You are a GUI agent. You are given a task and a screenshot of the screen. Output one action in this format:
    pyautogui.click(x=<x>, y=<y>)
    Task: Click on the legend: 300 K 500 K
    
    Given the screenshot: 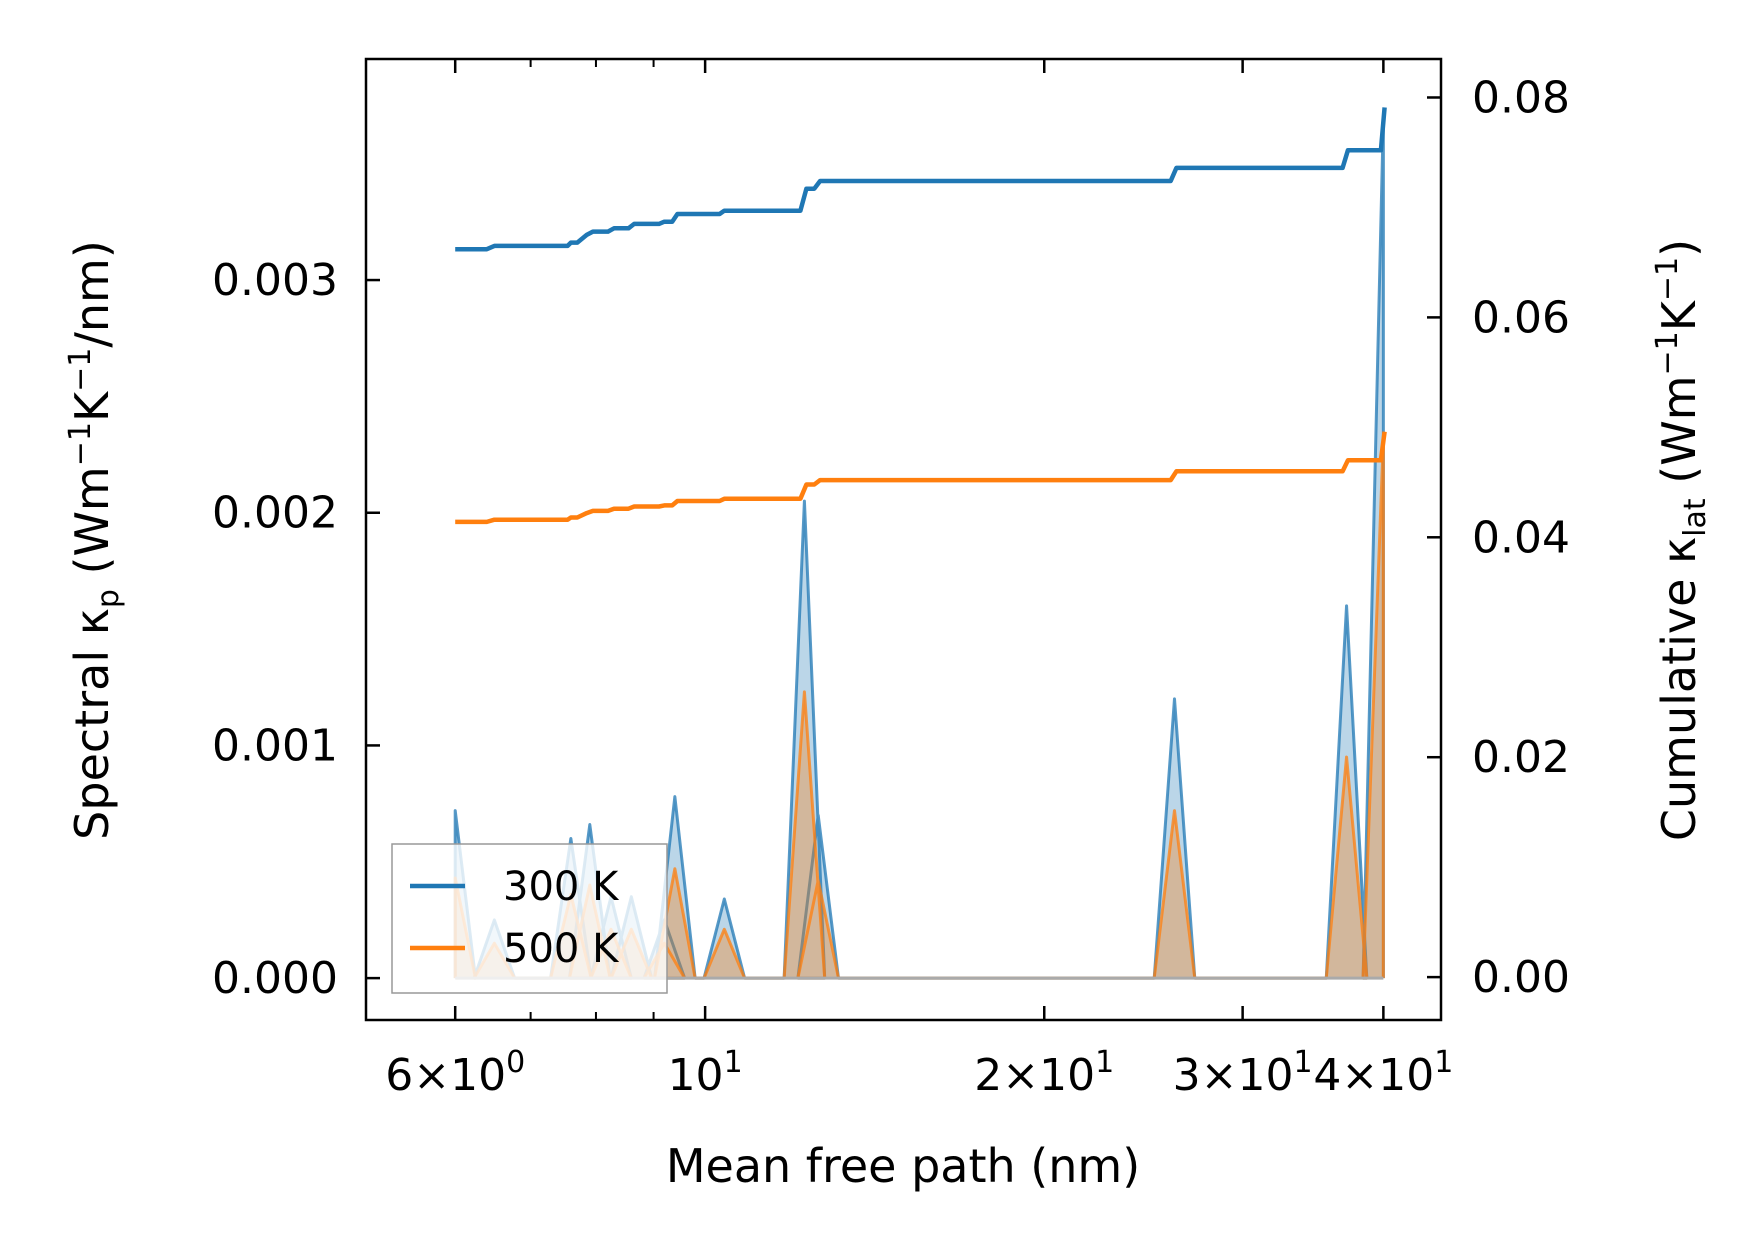 What is the action you would take?
    pyautogui.click(x=529, y=918)
    